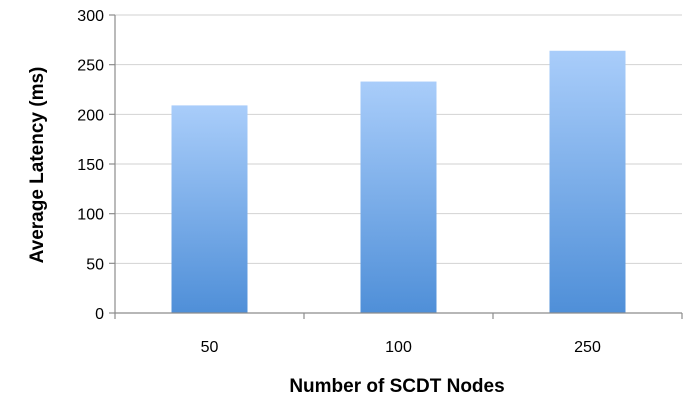 The image size is (698, 420). I want to click on y-tick-label: 250, so click(90, 66).